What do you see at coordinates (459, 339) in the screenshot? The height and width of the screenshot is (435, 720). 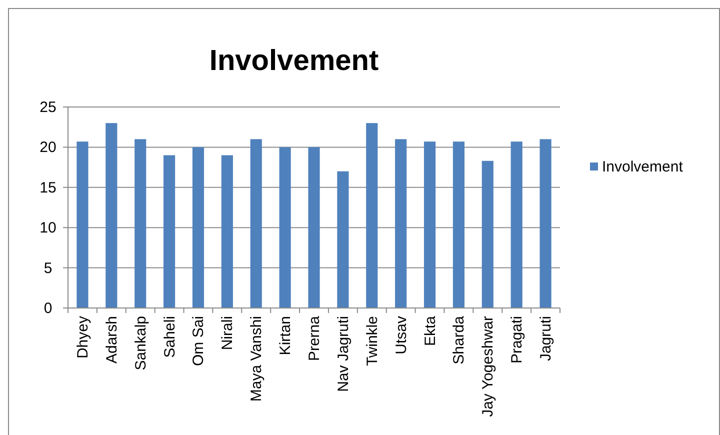 I see `x-tick-label: Sharda` at bounding box center [459, 339].